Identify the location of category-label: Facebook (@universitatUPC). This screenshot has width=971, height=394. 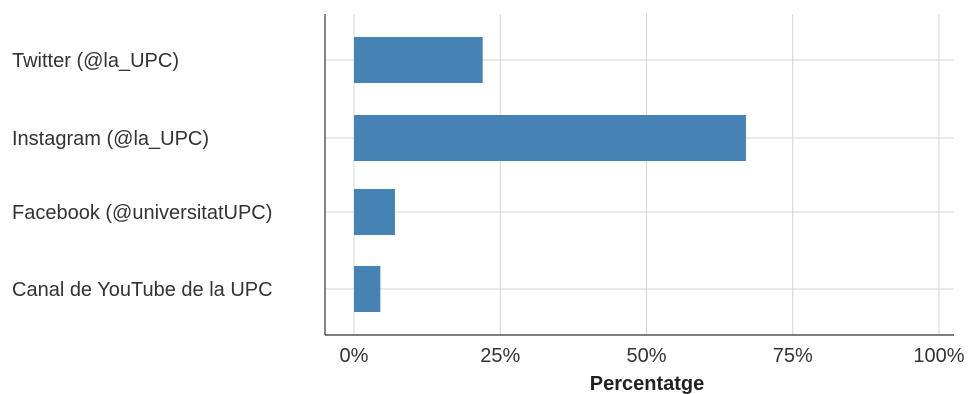
(142, 213).